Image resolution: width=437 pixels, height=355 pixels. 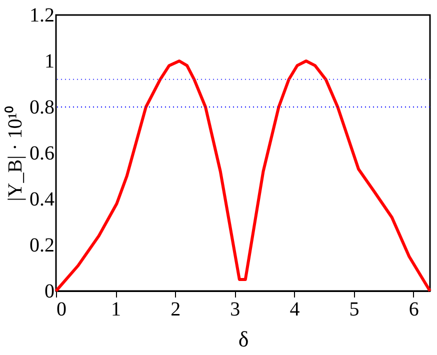 I want to click on y-tick-label: 1.2, so click(x=42, y=15).